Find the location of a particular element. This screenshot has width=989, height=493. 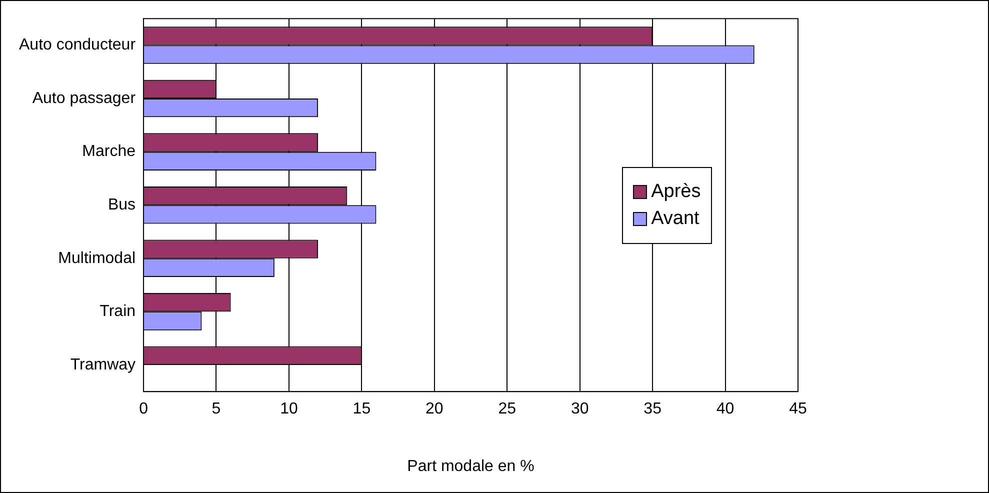

x-tick-label: 5 is located at coordinates (216, 409).